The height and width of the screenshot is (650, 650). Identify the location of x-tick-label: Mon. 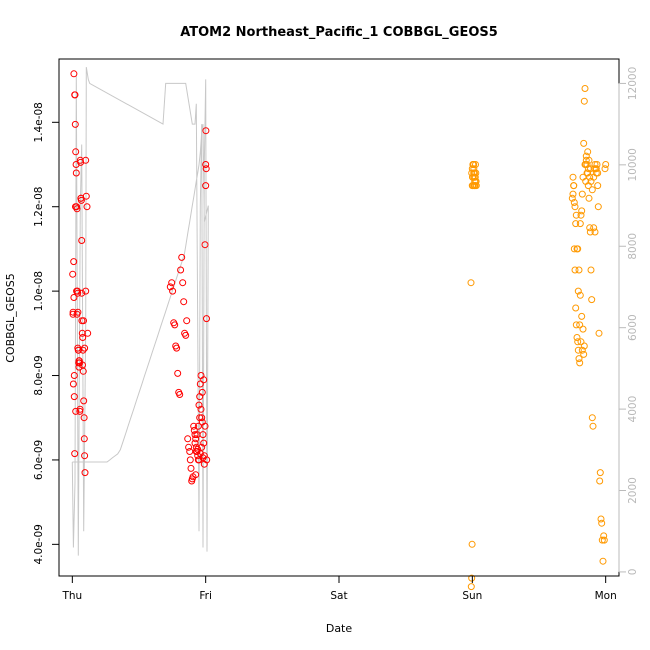
(606, 596).